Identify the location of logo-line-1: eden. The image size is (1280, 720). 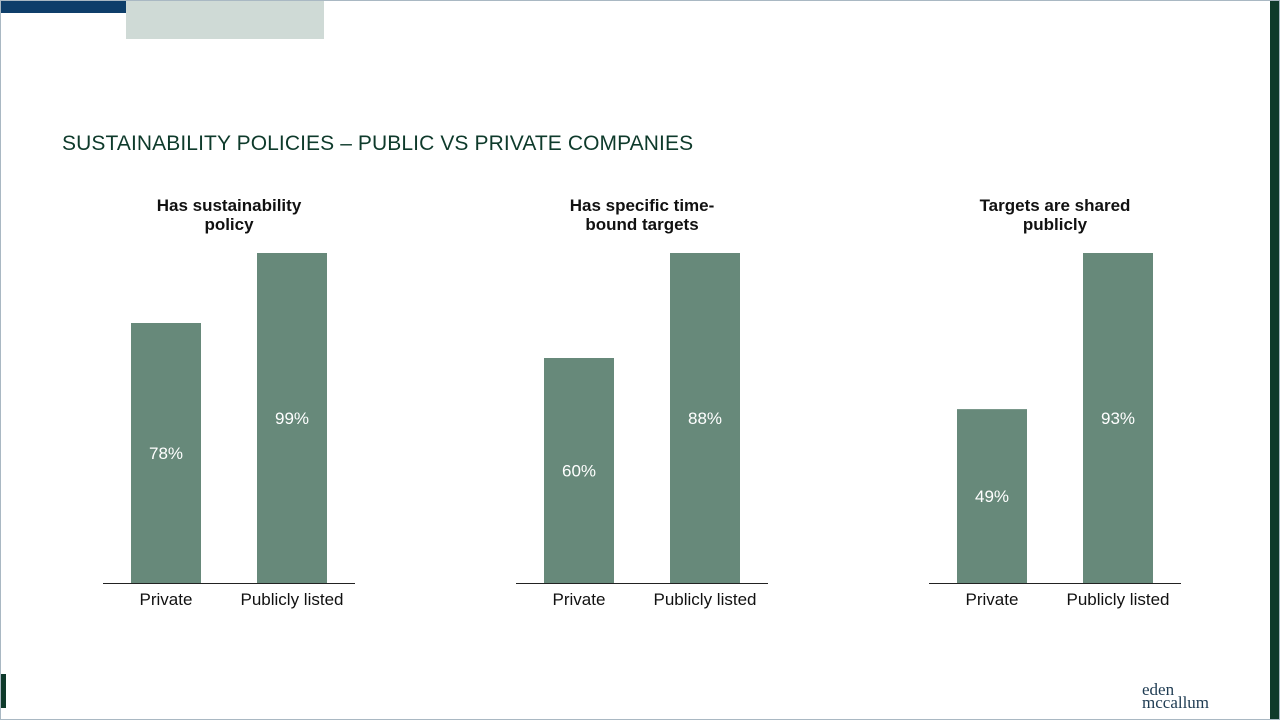
(1158, 689).